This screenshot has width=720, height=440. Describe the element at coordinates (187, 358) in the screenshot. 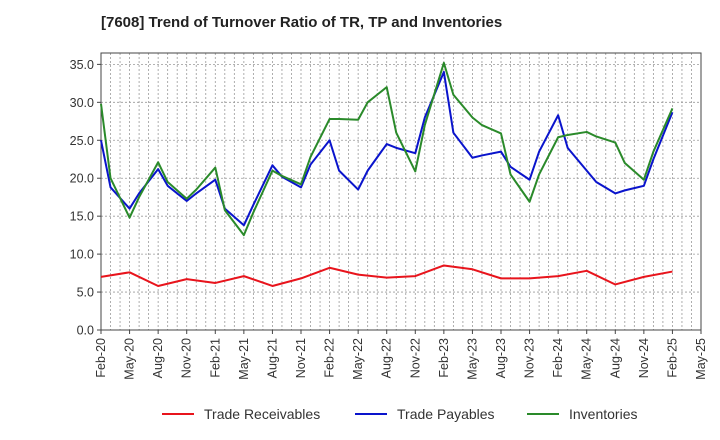

I see `x-tick-label: Nov-20` at that location.